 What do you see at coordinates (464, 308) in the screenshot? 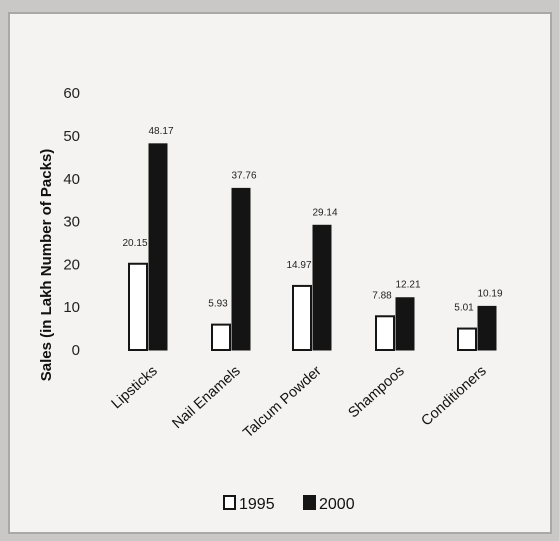
I see `data-label: 5.01` at bounding box center [464, 308].